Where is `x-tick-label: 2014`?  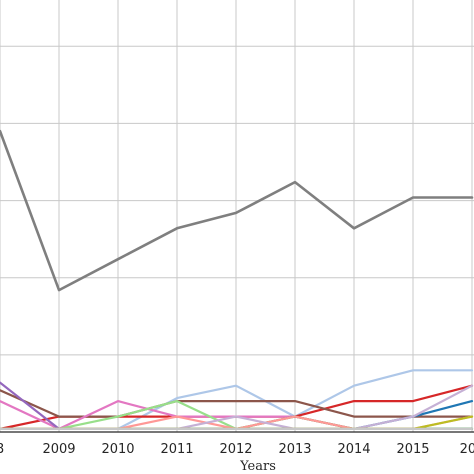 x-tick-label: 2014 is located at coordinates (353, 449).